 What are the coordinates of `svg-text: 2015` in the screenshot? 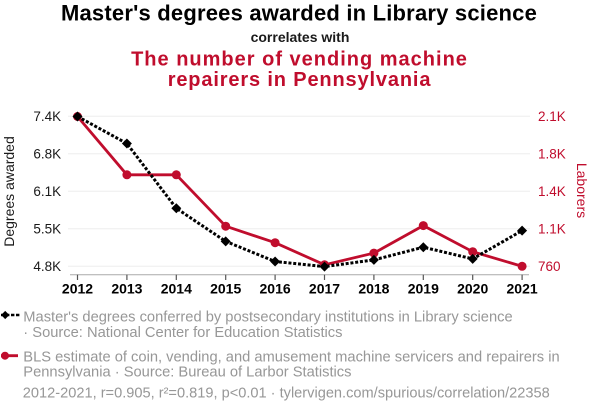 It's located at (225, 289).